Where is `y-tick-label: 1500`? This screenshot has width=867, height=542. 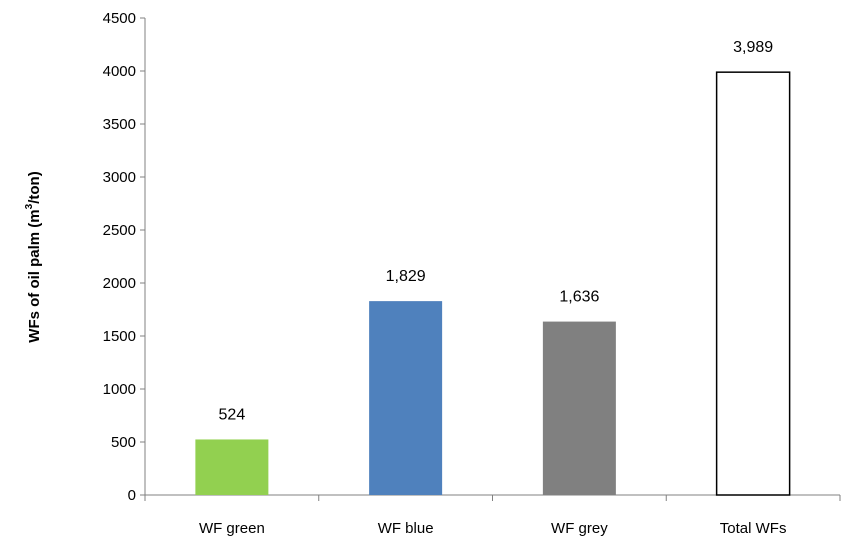
y-tick-label: 1500 is located at coordinates (119, 336).